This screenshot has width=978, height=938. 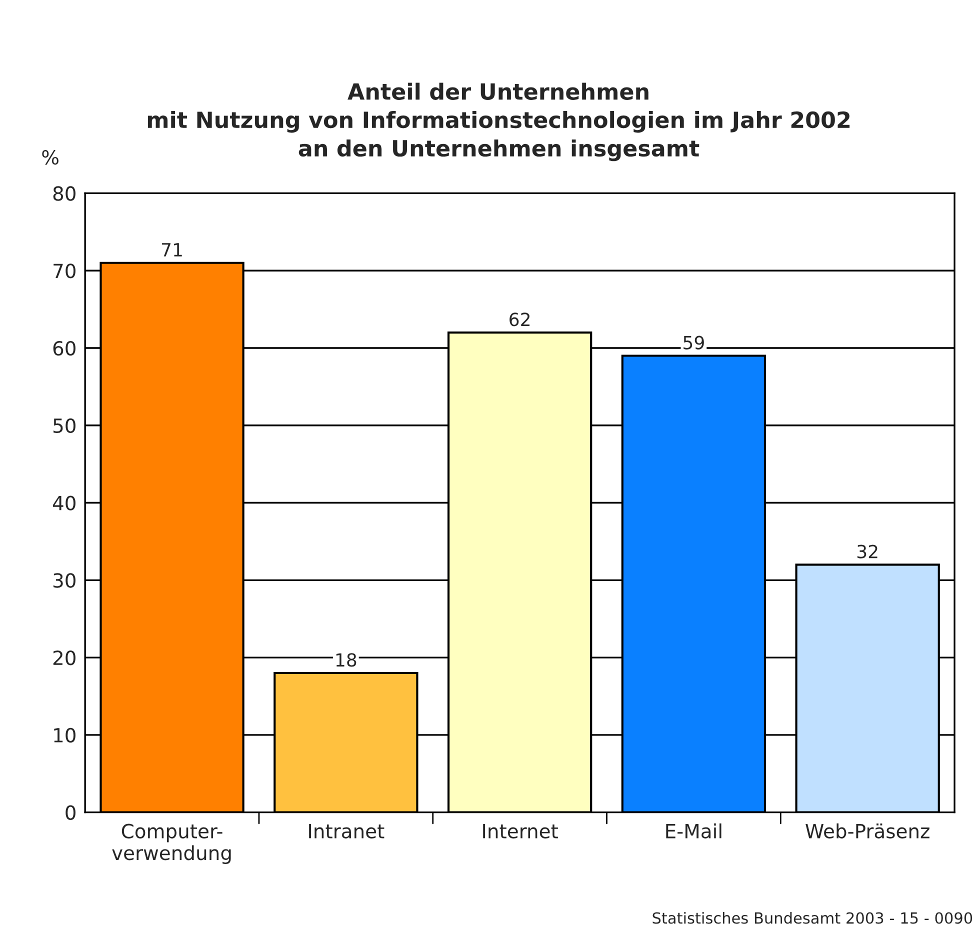 What do you see at coordinates (499, 122) in the screenshot?
I see `chart-title: Anteil der Unternehmen mit Nutzung von Informationstechnologien im Jahr 2002 an den Unternehmen insgesamt` at bounding box center [499, 122].